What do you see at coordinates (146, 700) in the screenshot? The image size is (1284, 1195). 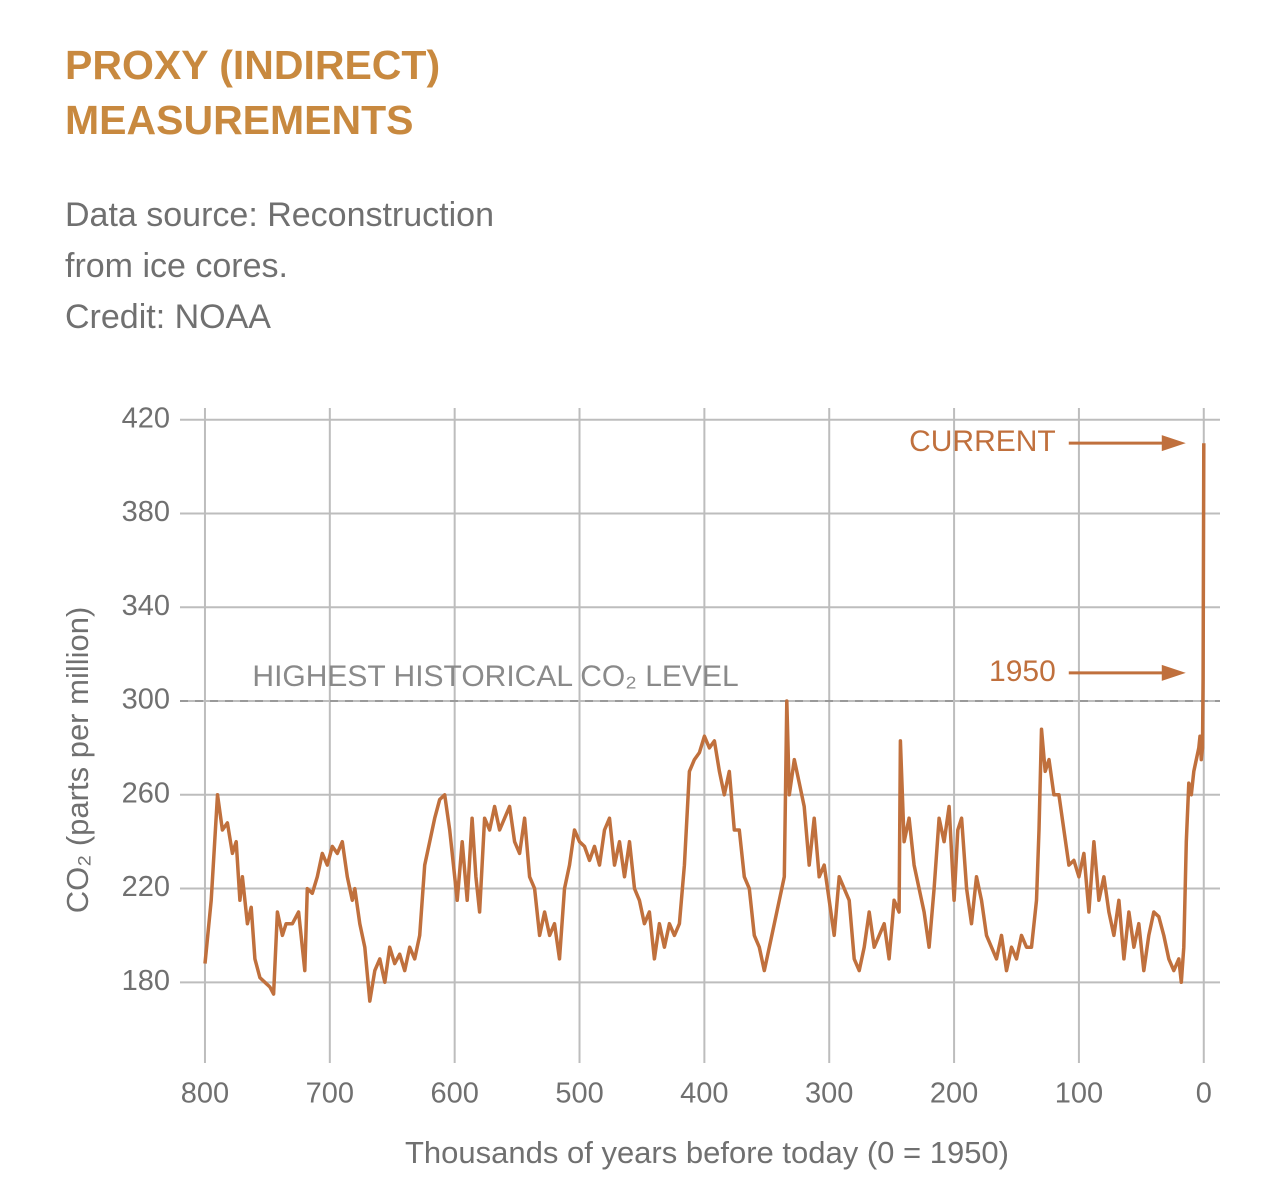 I see `y-tick-label: 300` at bounding box center [146, 700].